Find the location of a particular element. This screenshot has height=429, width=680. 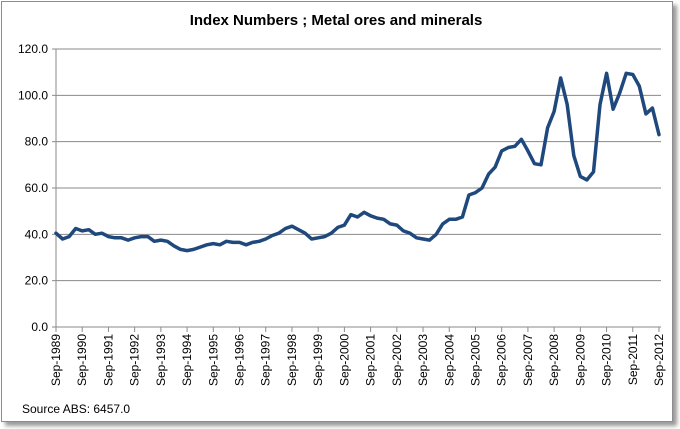

x-tick-label: Sep-2003 is located at coordinates (423, 360).